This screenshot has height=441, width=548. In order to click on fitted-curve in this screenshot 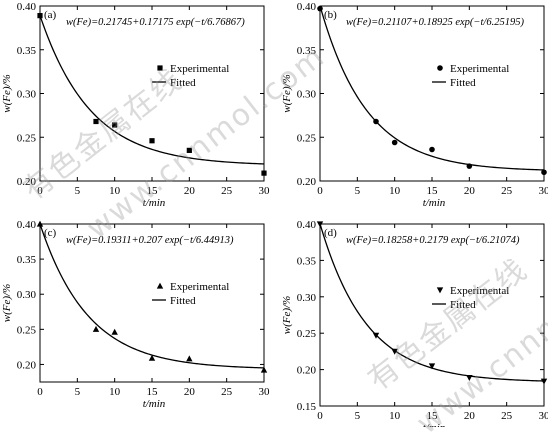, I will do `click(432, 302)`.